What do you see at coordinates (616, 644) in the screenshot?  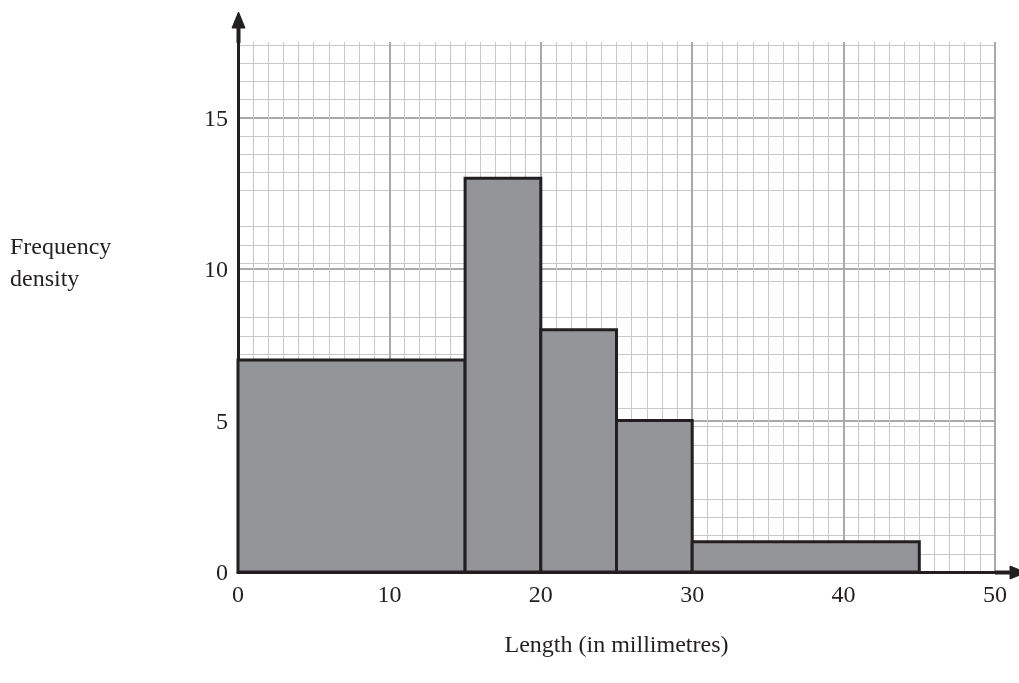 I see `x-axis-title: Length (in millimetres)` at bounding box center [616, 644].